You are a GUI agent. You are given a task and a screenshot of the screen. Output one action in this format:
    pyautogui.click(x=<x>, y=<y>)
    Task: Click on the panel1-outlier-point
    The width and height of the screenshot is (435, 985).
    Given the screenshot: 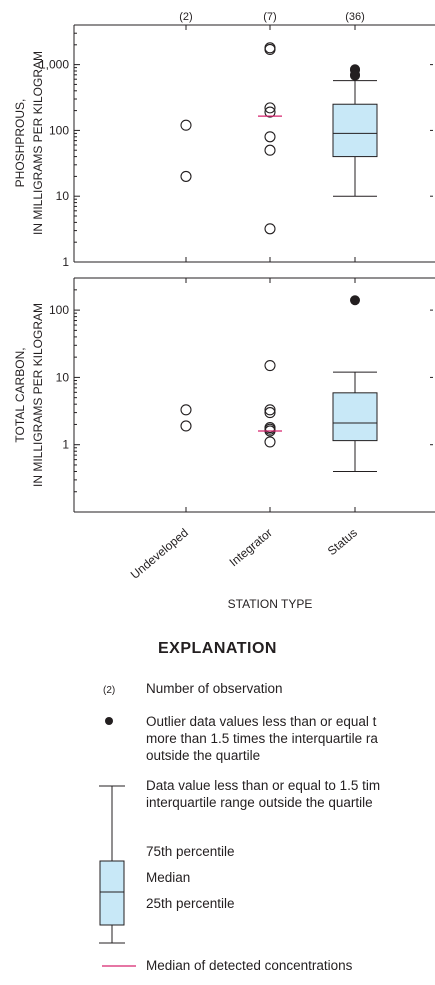 What is the action you would take?
    pyautogui.click(x=355, y=75)
    